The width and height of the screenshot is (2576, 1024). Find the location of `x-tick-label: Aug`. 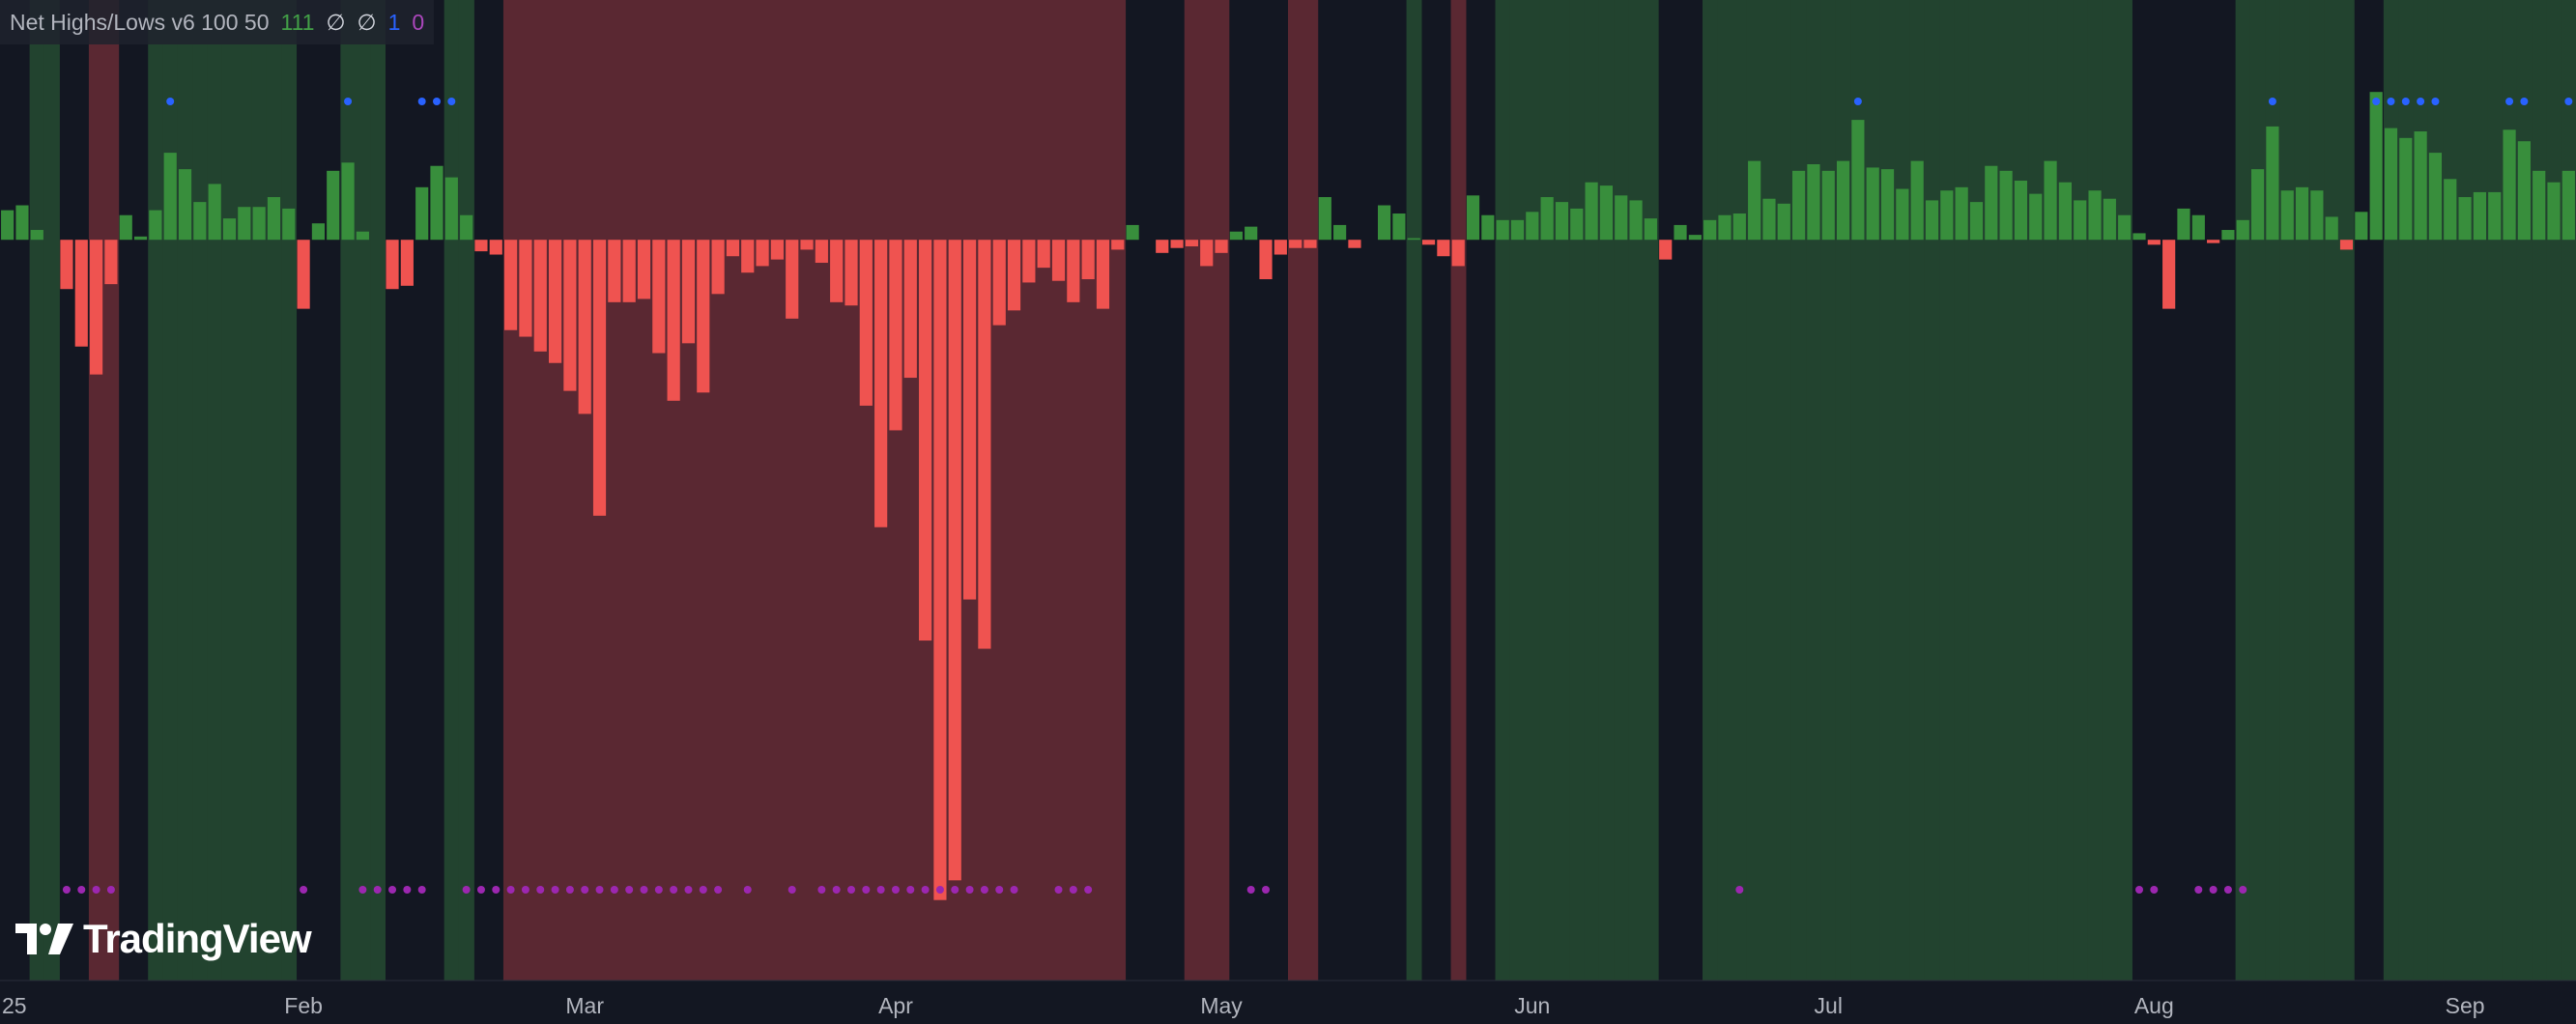

x-tick-label: Aug is located at coordinates (2154, 1005).